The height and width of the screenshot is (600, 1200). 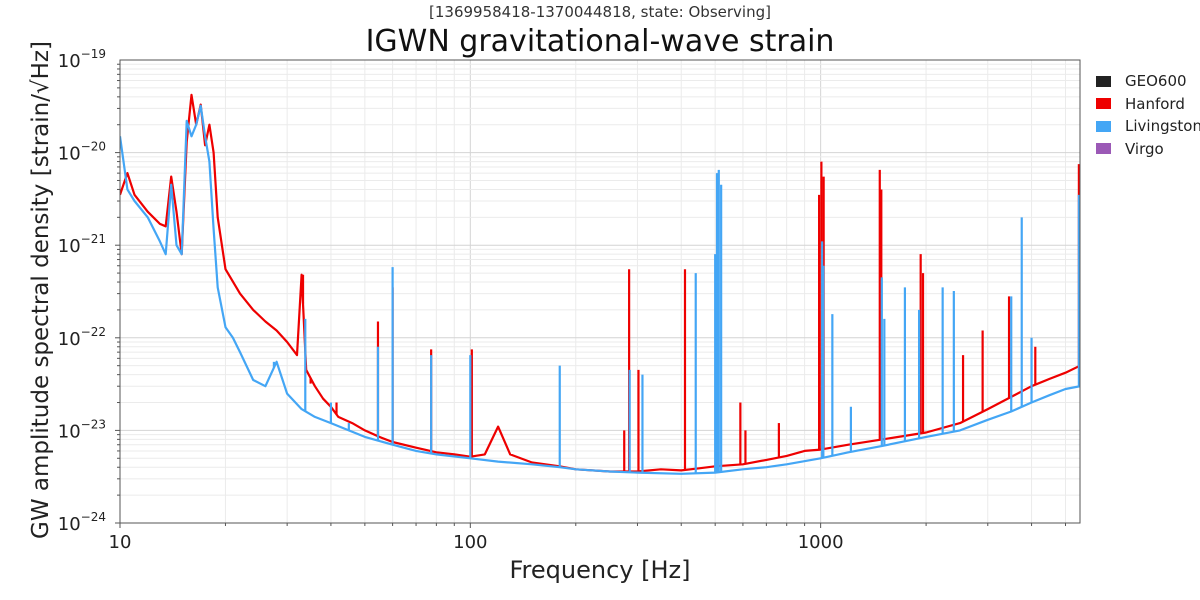 What do you see at coordinates (82, 59) in the screenshot?
I see `y-tick-label: 10−19` at bounding box center [82, 59].